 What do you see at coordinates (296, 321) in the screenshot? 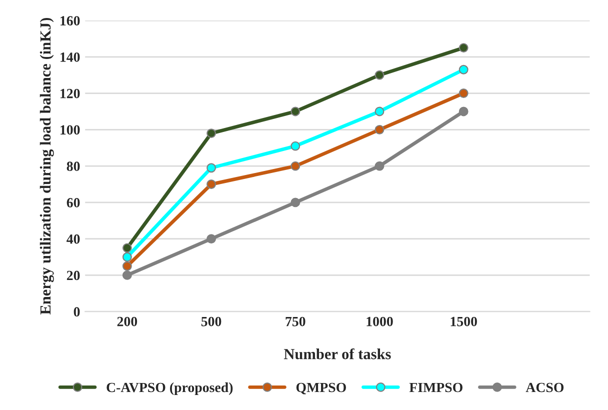
I see `x-tick-label: 750` at bounding box center [296, 321].